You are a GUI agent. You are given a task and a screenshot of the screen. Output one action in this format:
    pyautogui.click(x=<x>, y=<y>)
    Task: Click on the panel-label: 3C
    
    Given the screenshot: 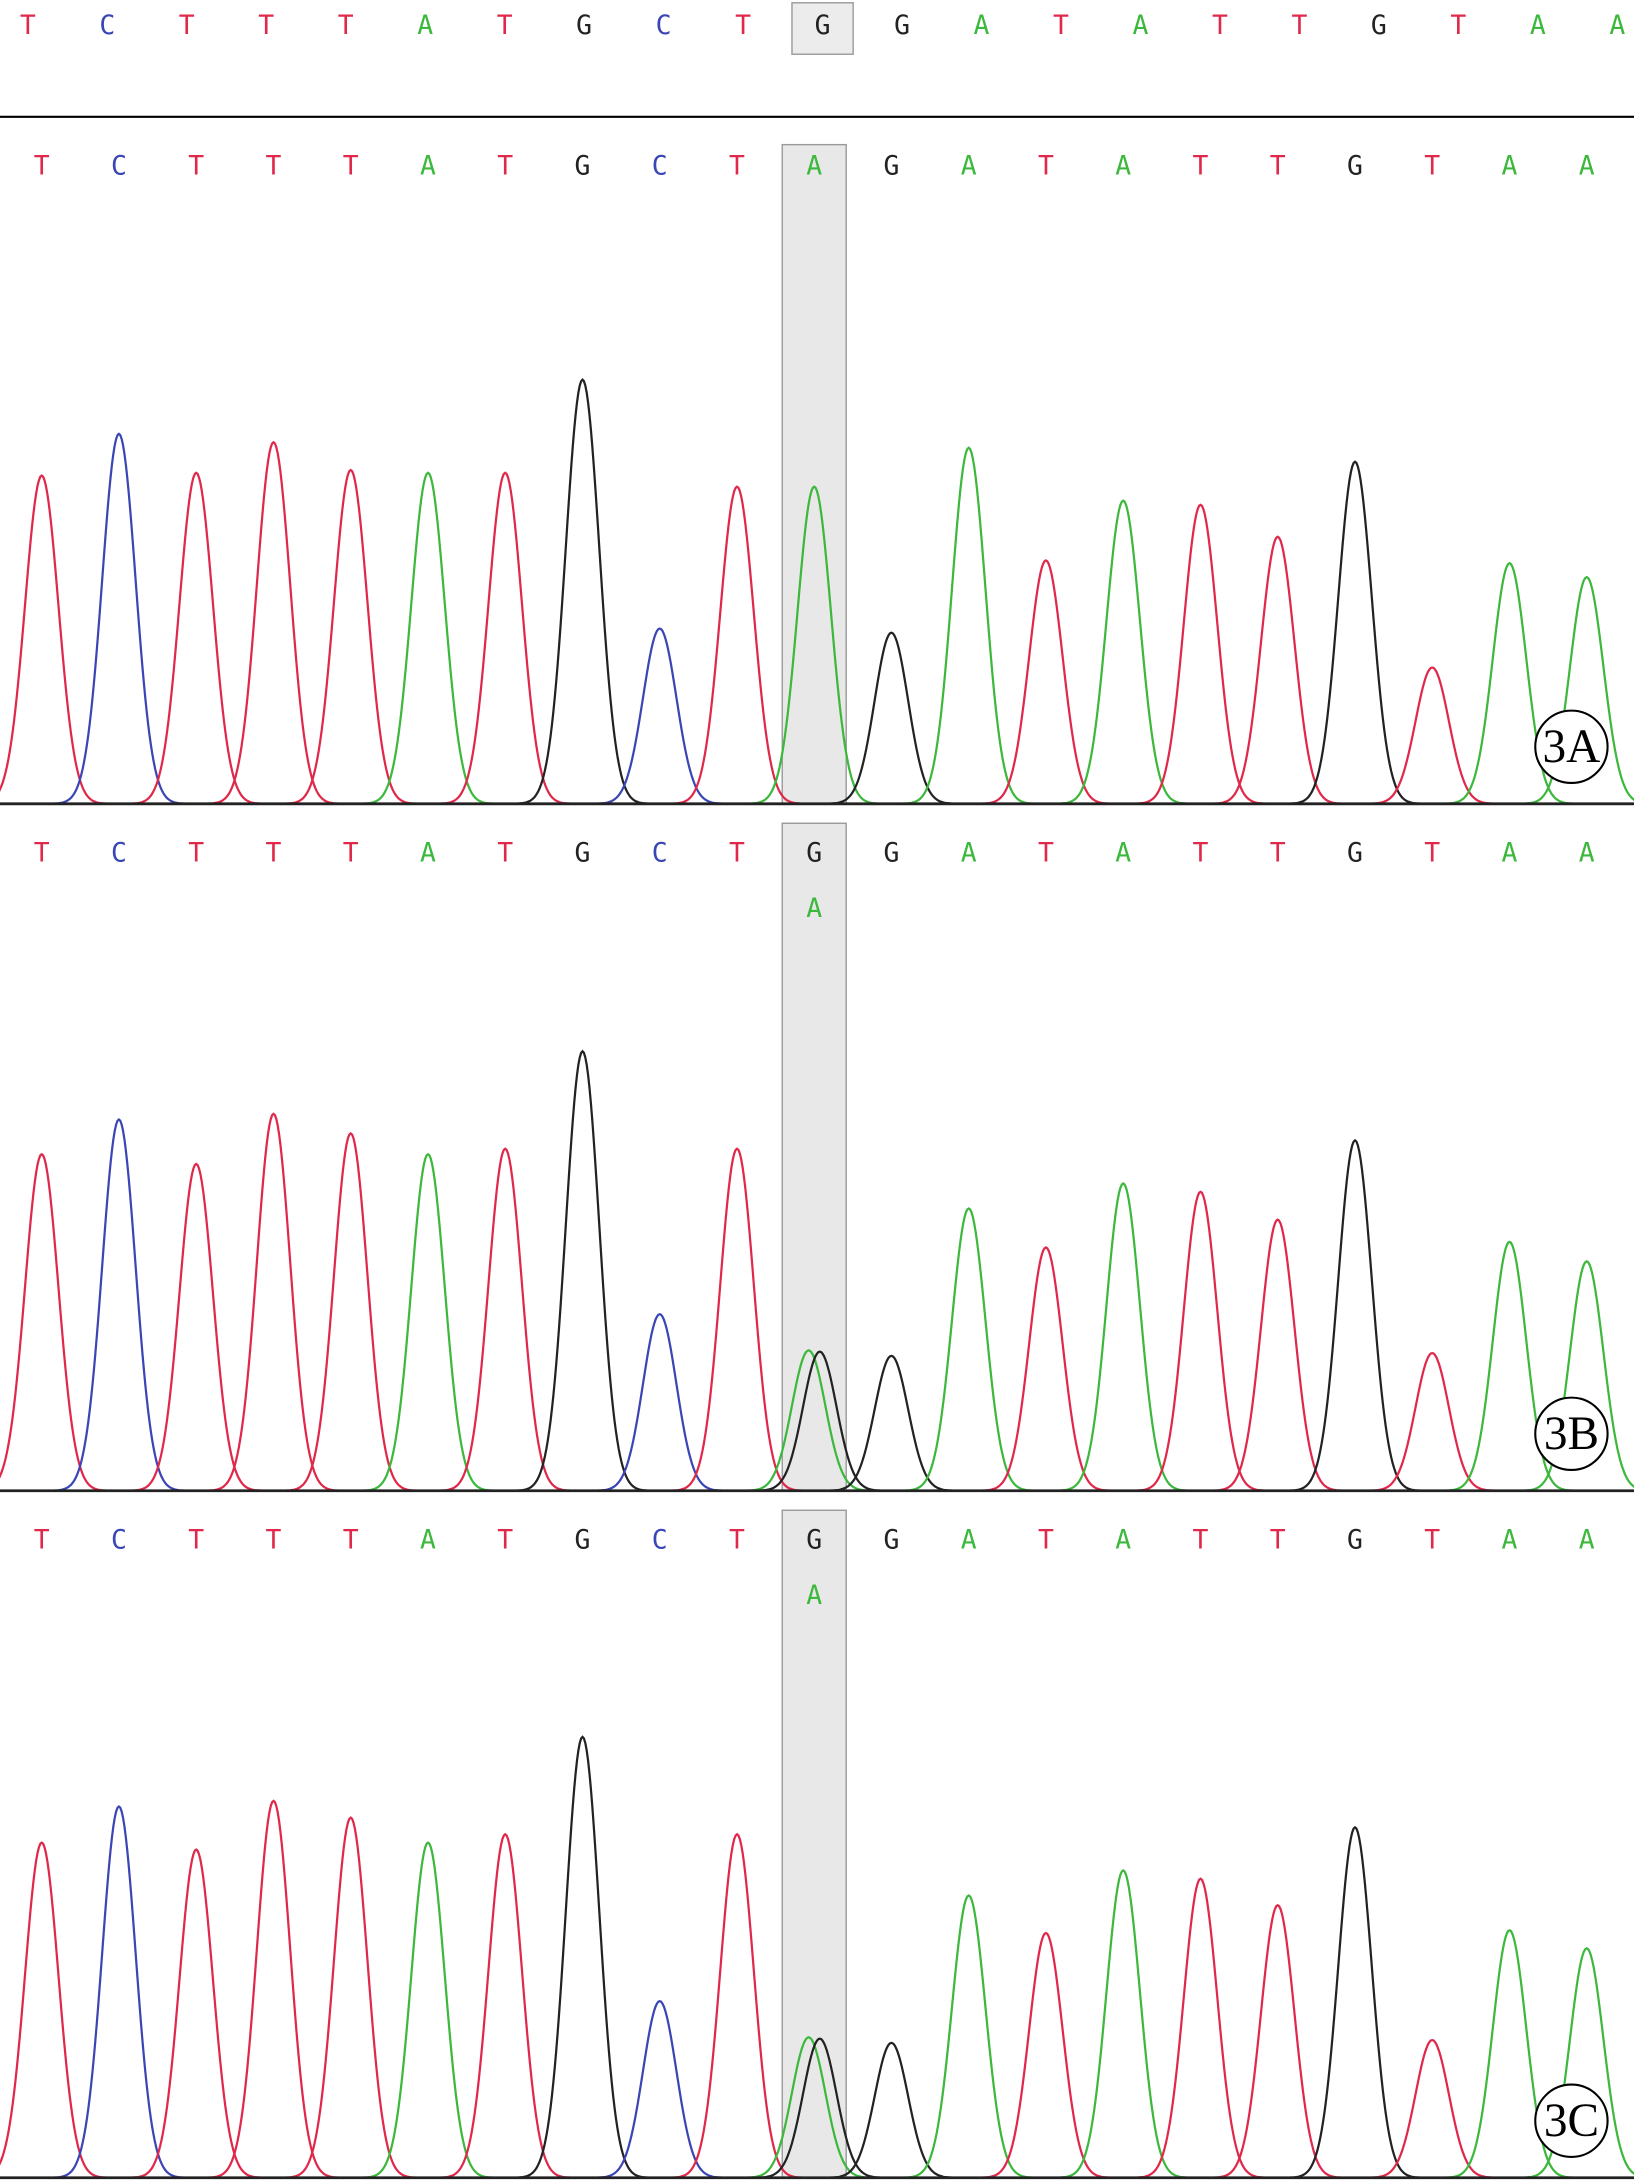 What is the action you would take?
    pyautogui.click(x=1571, y=2121)
    